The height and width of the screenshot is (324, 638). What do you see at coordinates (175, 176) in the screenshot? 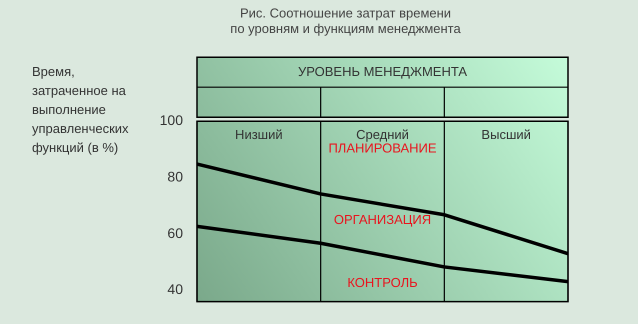
I see `y-tick-label: 80` at bounding box center [175, 176].